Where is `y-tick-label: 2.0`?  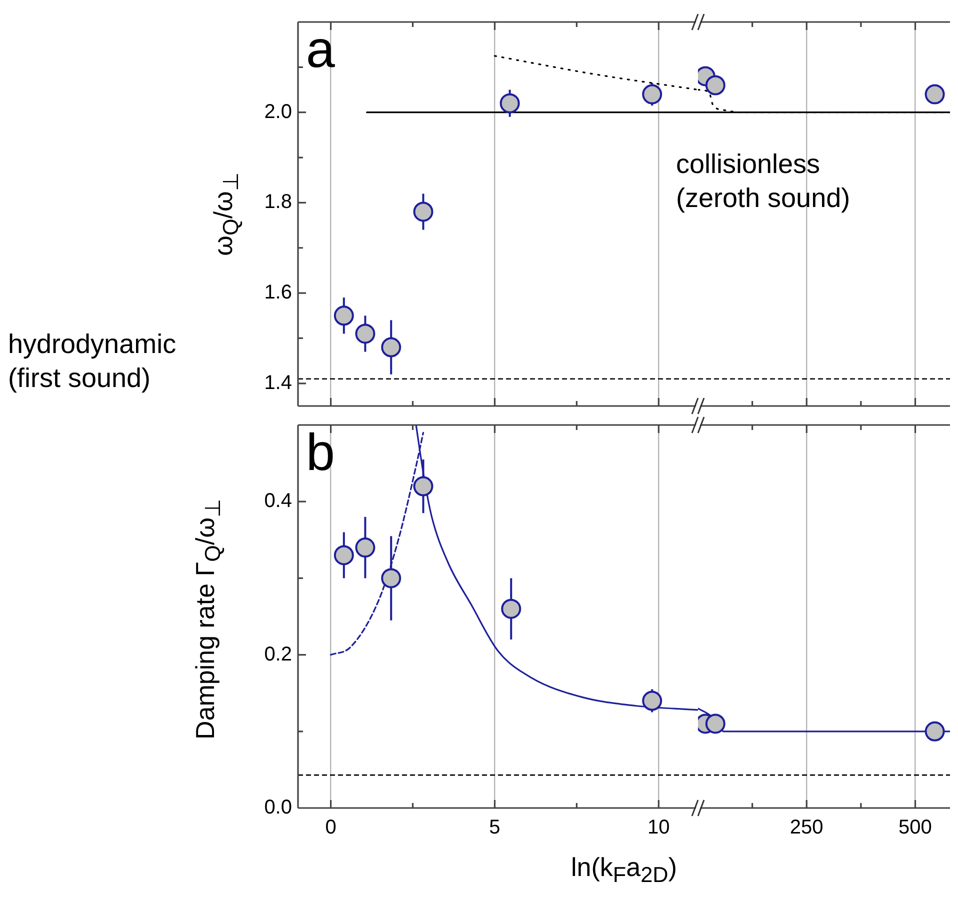 y-tick-label: 2.0 is located at coordinates (278, 111).